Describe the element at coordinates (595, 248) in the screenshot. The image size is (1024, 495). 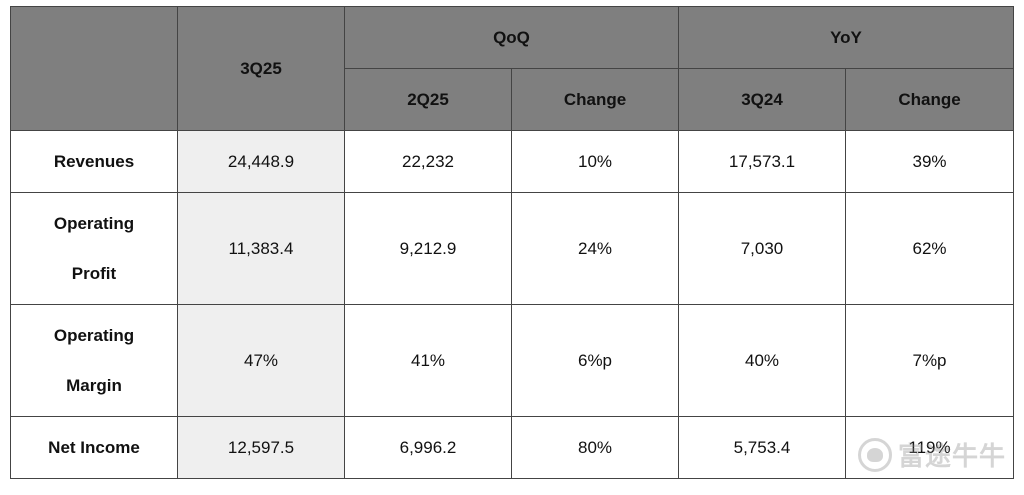
I see `qoq-change-cell: 24%` at that location.